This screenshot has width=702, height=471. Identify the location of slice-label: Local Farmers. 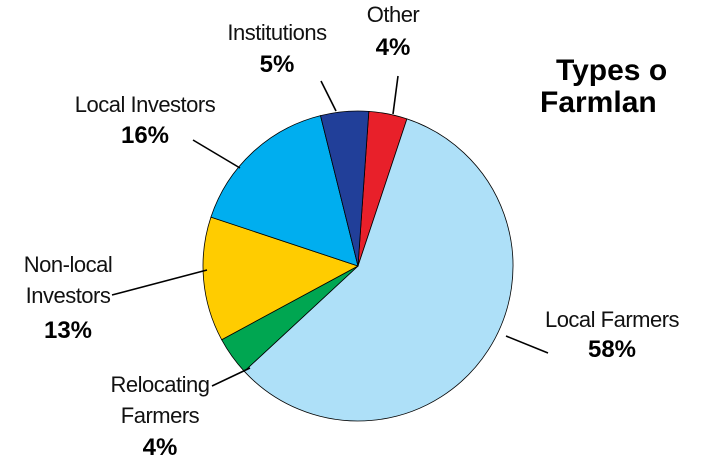
(612, 319).